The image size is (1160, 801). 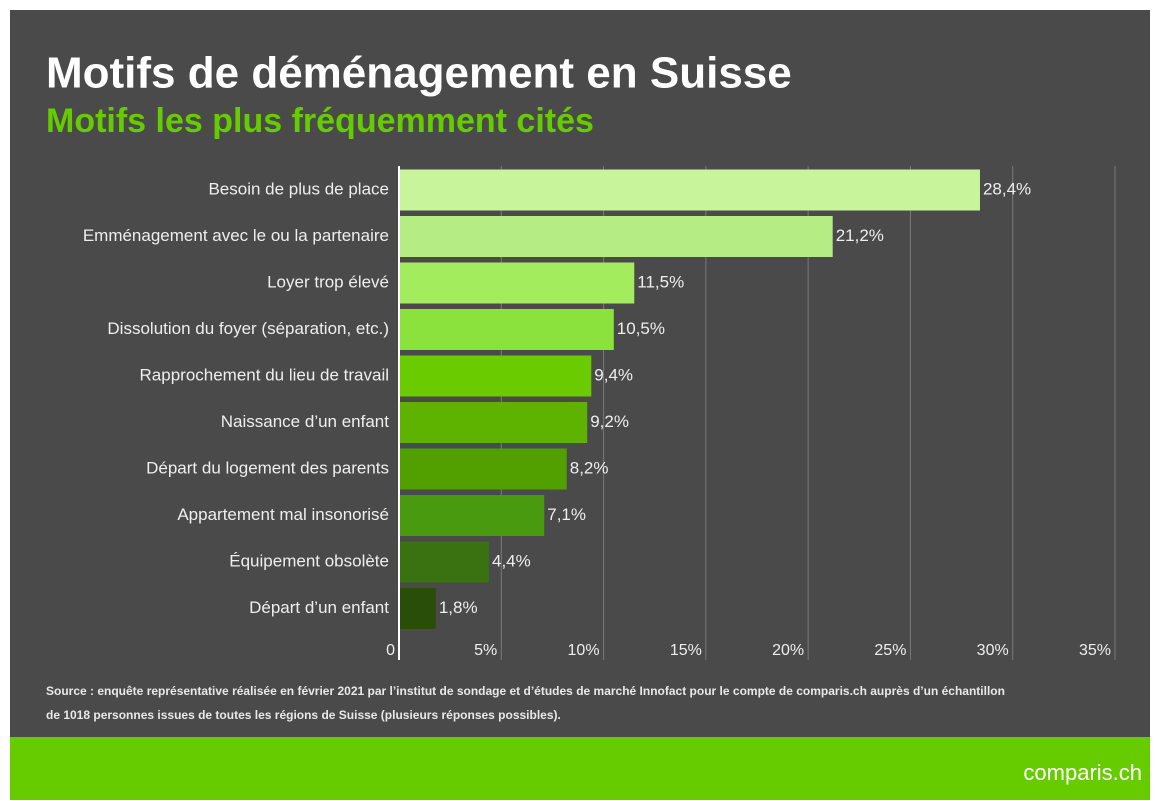 I want to click on data-label: 28,4%, so click(x=1007, y=188).